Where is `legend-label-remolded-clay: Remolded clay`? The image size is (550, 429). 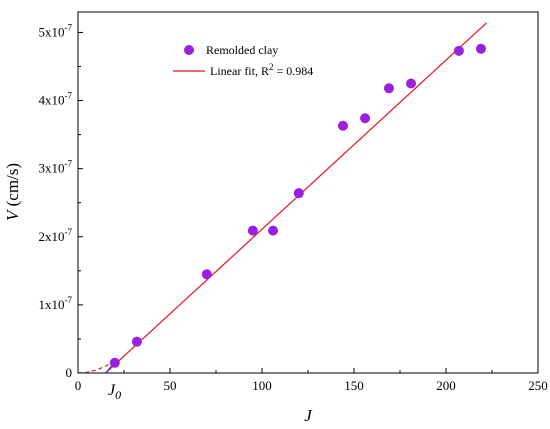 legend-label-remolded-clay: Remolded clay is located at coordinates (242, 50).